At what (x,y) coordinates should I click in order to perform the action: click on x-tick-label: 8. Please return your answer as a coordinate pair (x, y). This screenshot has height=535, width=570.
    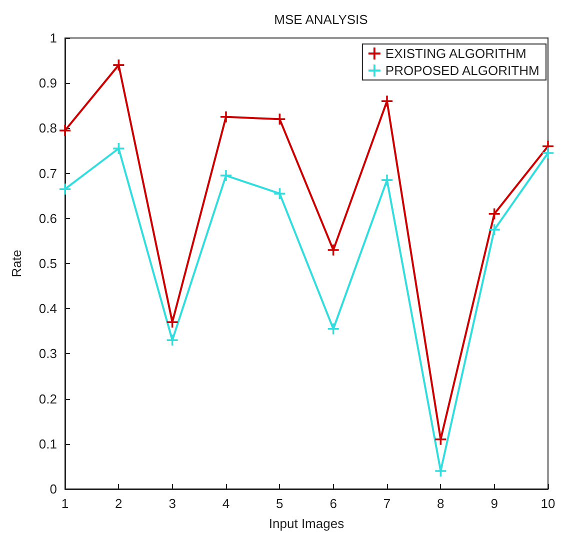
    Looking at the image, I should click on (440, 503).